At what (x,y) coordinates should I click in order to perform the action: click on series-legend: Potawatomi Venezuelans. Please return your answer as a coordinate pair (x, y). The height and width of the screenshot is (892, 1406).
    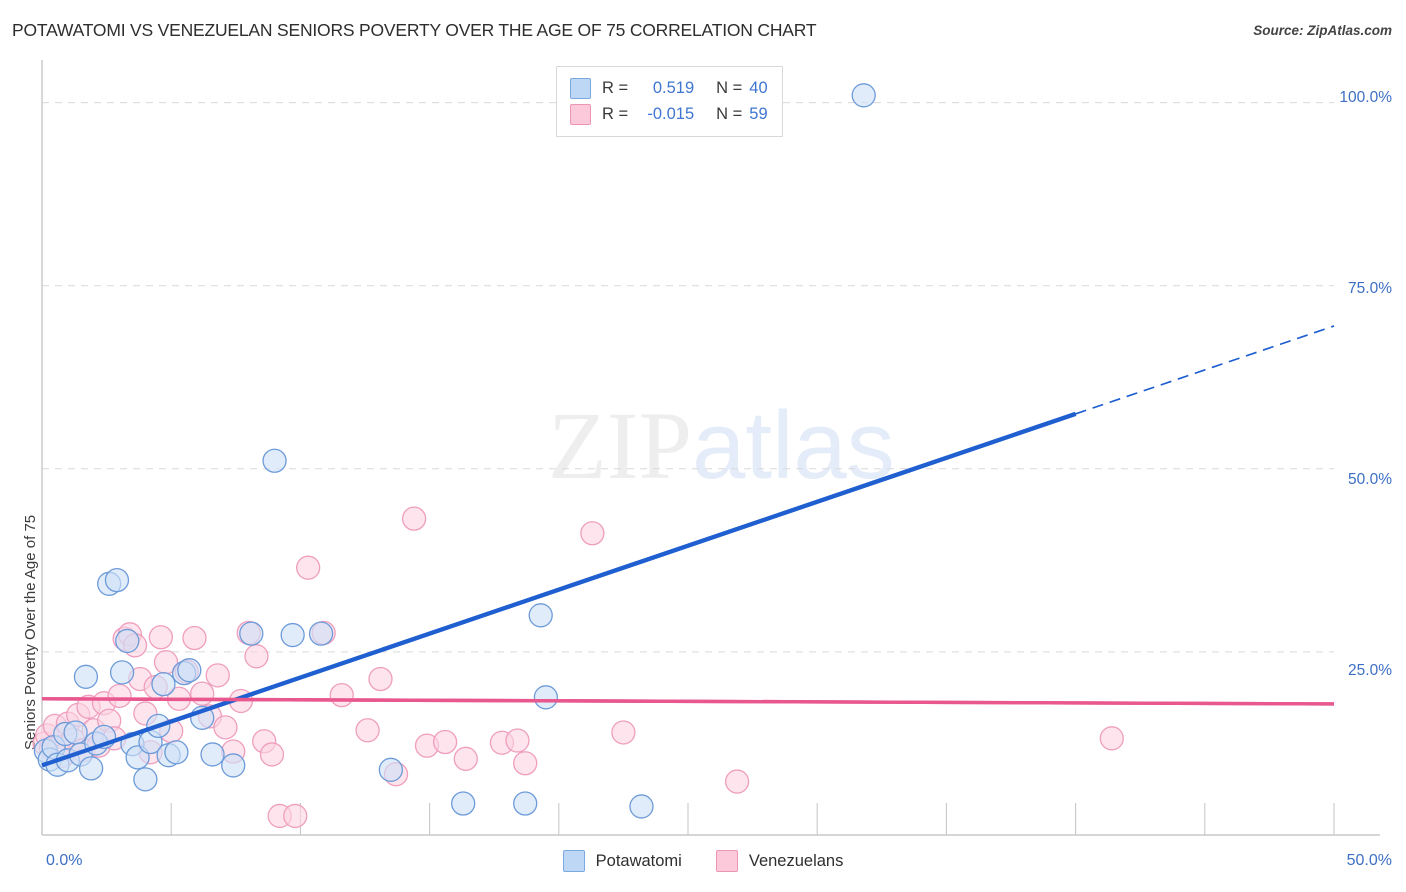
    Looking at the image, I should click on (703, 861).